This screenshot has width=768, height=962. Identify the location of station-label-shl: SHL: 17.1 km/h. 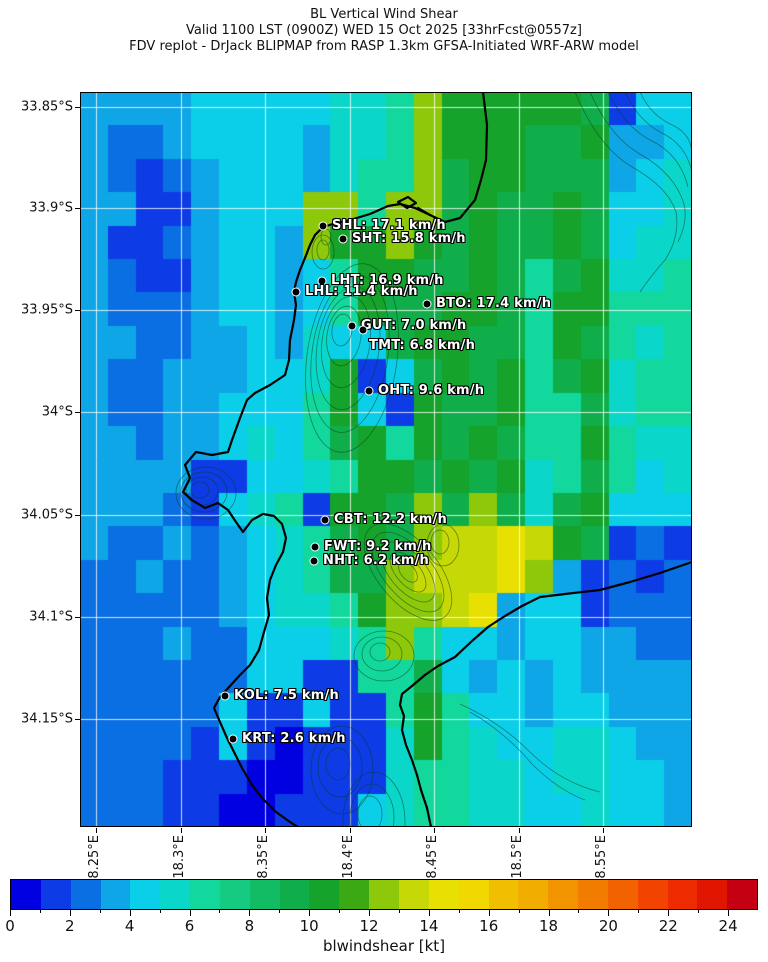
(389, 226).